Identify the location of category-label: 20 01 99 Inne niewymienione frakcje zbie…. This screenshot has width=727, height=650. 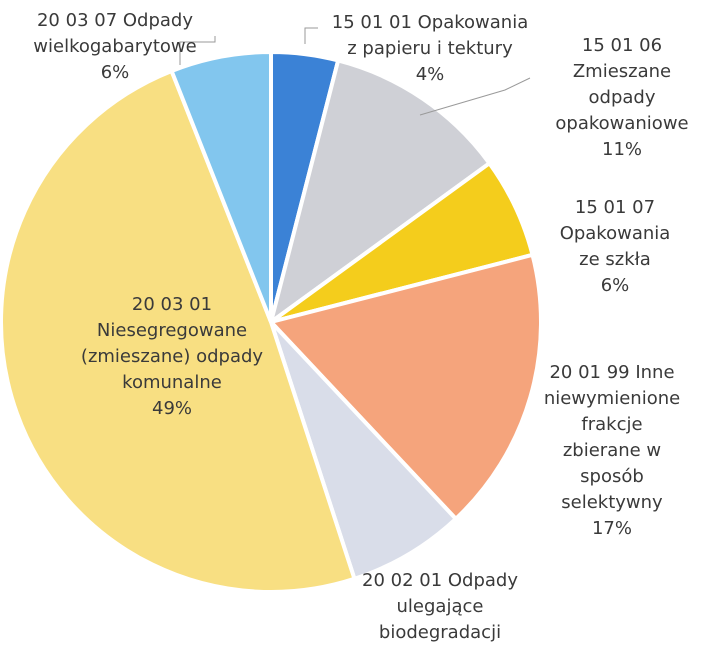
(612, 437).